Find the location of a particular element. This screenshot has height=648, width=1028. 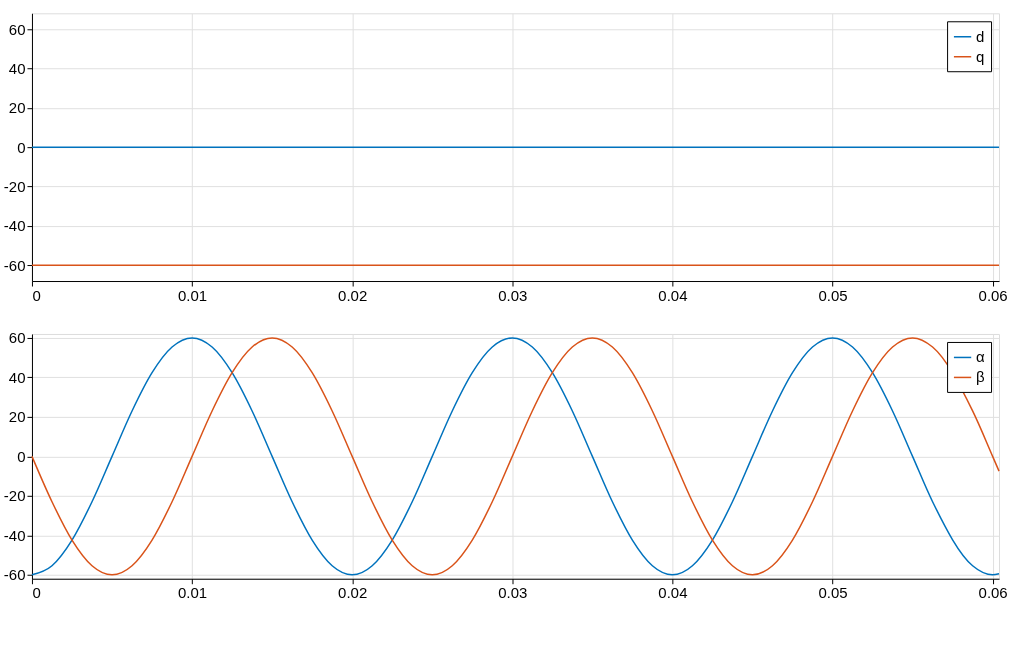

legend-label: β is located at coordinates (981, 377).